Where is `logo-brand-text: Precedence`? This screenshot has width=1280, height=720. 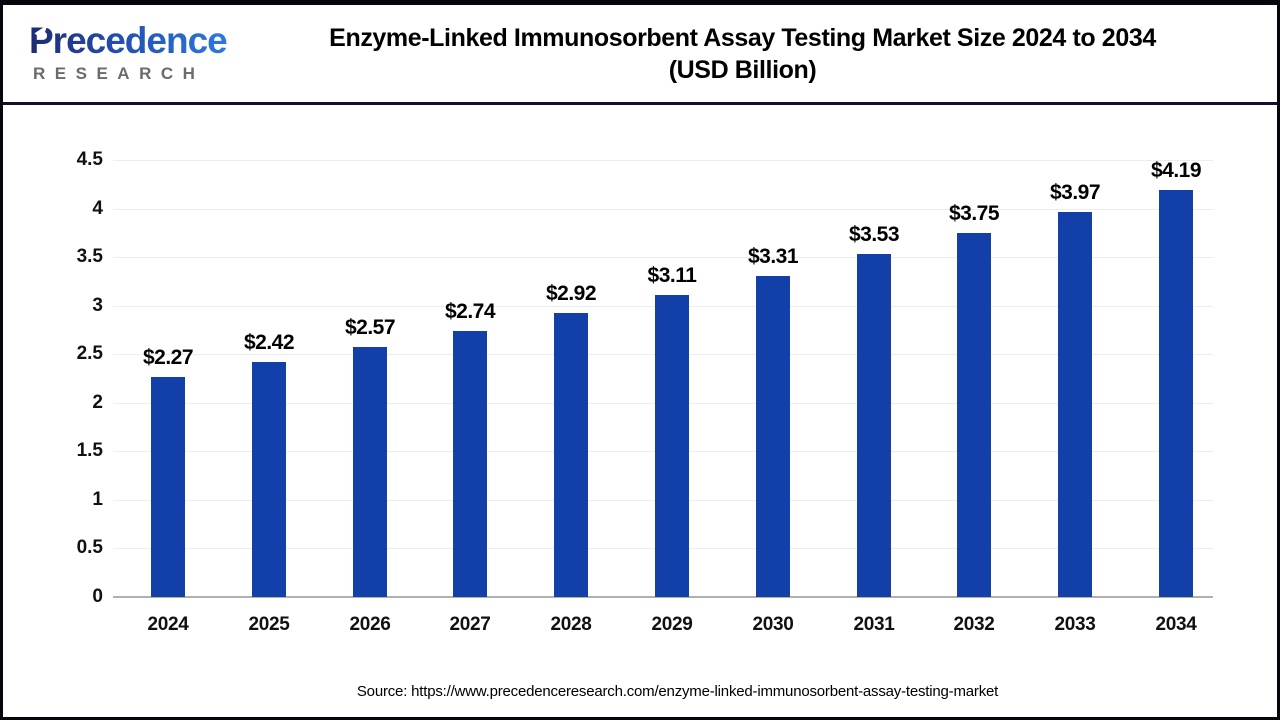 logo-brand-text: Precedence is located at coordinates (133, 41).